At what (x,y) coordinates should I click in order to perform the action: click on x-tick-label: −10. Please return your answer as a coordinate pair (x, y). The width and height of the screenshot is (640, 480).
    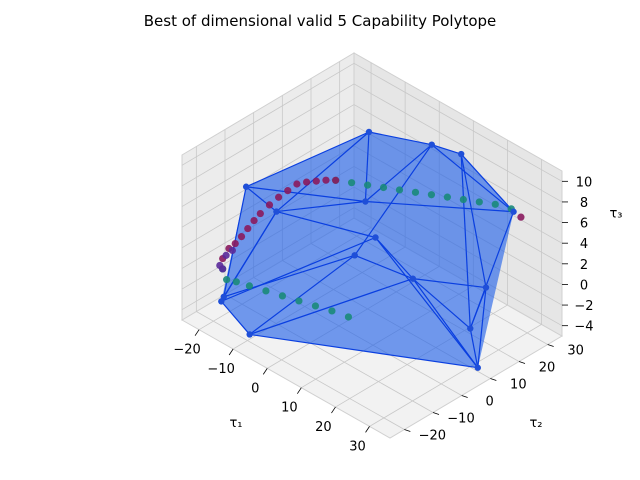
    Looking at the image, I should click on (220, 369).